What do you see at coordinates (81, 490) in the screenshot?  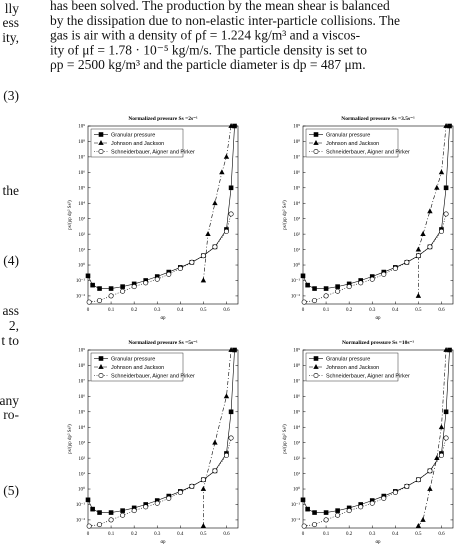 I see `y-tick-label: 10⁰` at bounding box center [81, 490].